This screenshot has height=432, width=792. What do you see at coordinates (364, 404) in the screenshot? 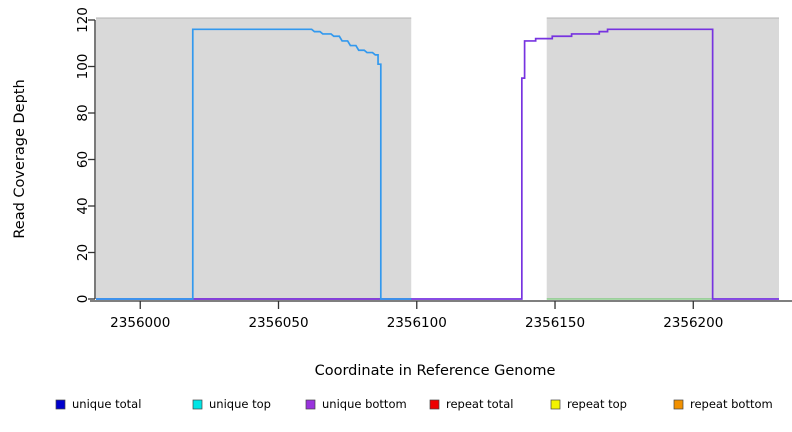
I see `legend-label-unique-bottom: unique bottom` at bounding box center [364, 404].